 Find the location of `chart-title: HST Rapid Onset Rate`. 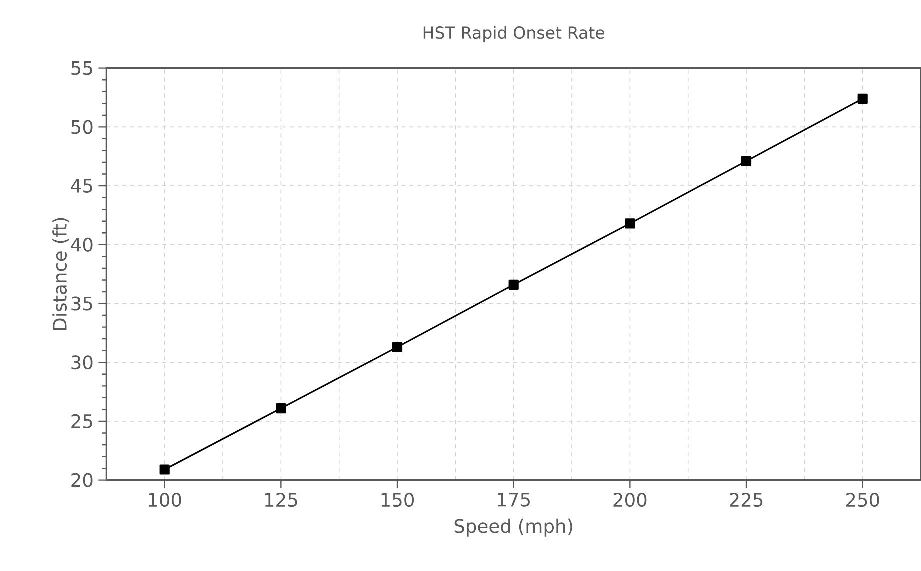

chart-title: HST Rapid Onset Rate is located at coordinates (514, 34).